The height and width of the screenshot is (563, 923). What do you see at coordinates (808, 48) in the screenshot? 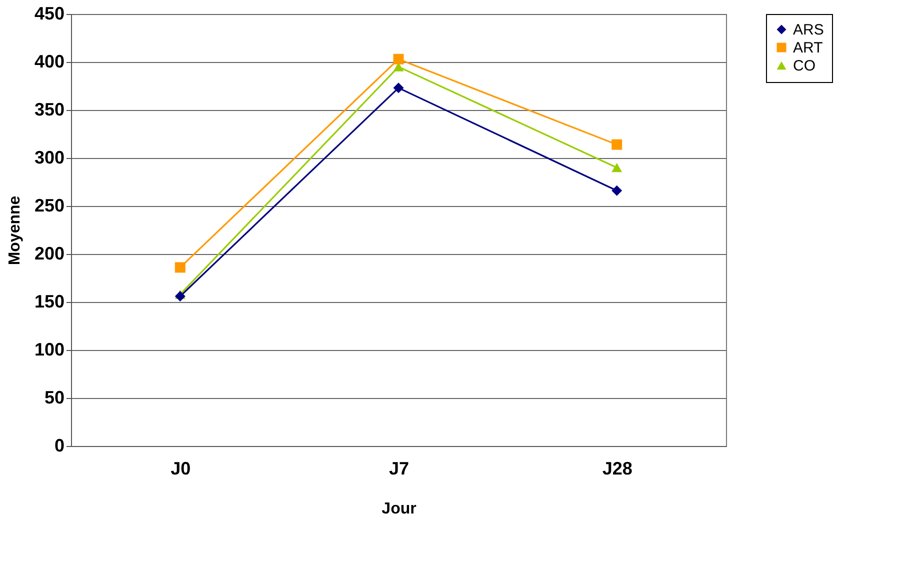
I see `legend-label: ART` at bounding box center [808, 48].